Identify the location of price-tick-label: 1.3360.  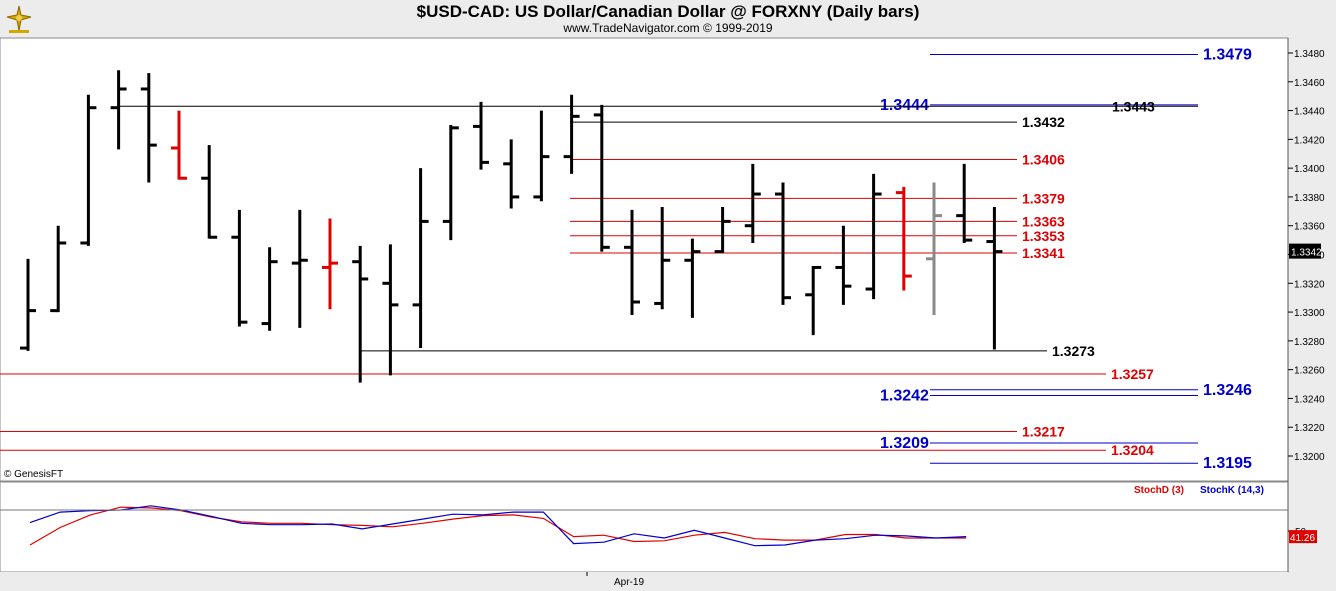
(1309, 227).